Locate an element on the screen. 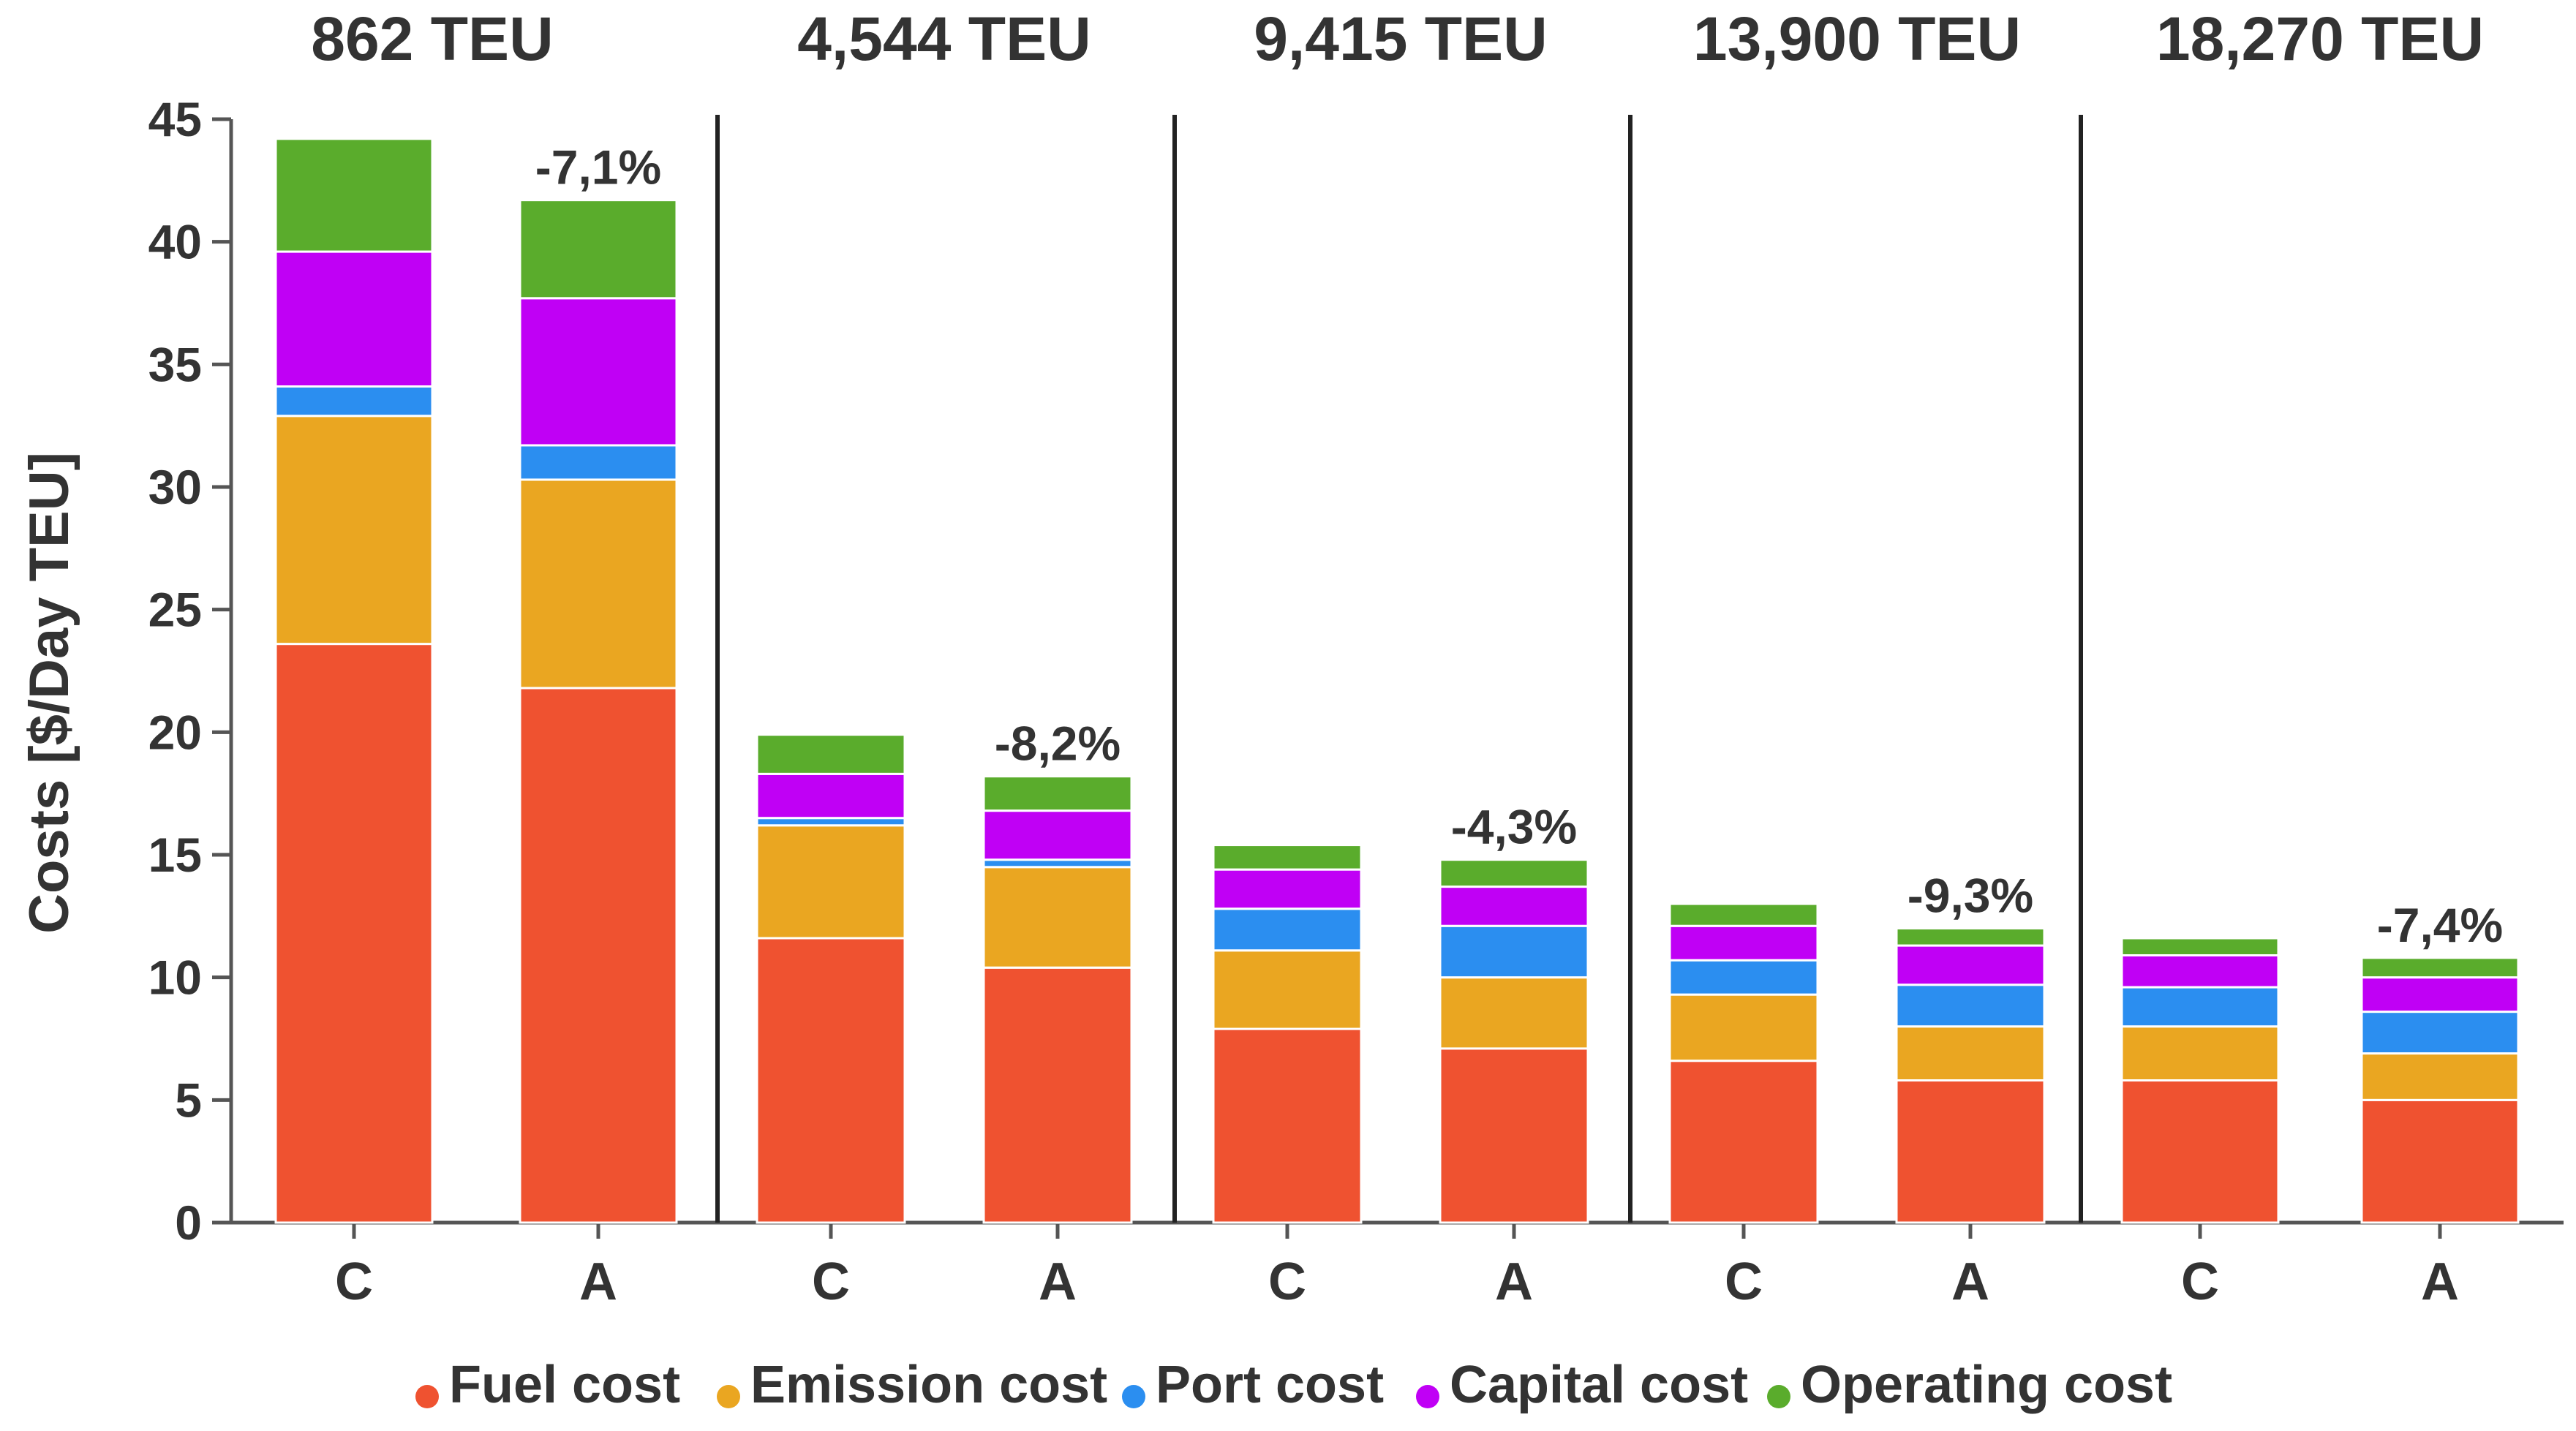 The image size is (2576, 1431). y-tick-label: 25 is located at coordinates (175, 610).